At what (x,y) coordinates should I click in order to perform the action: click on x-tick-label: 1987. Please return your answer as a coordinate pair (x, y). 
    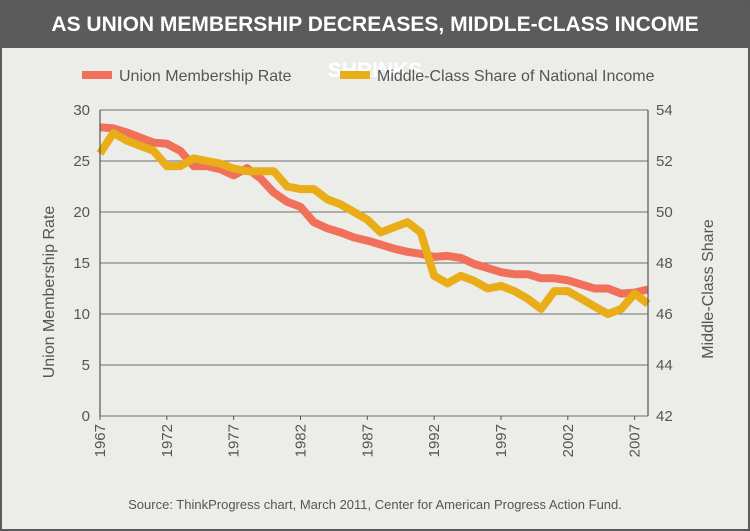
    Looking at the image, I should click on (367, 440).